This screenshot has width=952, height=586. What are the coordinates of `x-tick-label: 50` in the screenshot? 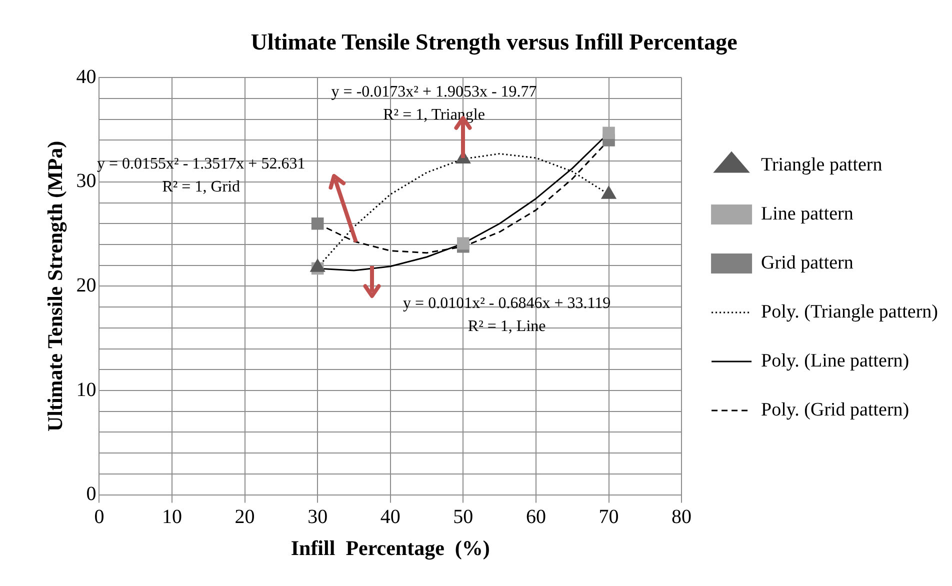 It's located at (463, 517).